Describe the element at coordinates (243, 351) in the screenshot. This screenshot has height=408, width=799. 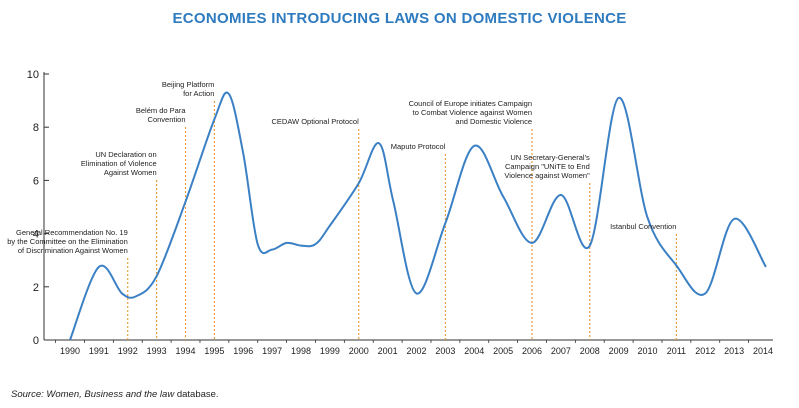
I see `x-tick-label-6: 1996` at that location.